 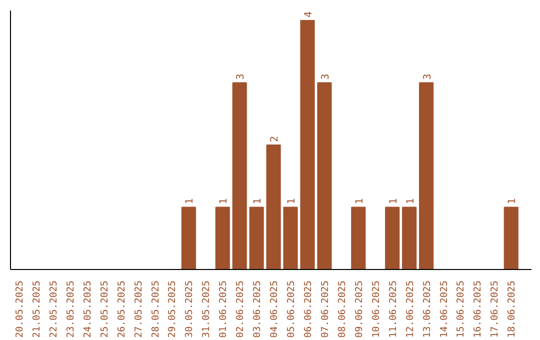 What do you see at coordinates (172, 309) in the screenshot?
I see `x-tick-label: 29.05.2025` at bounding box center [172, 309].